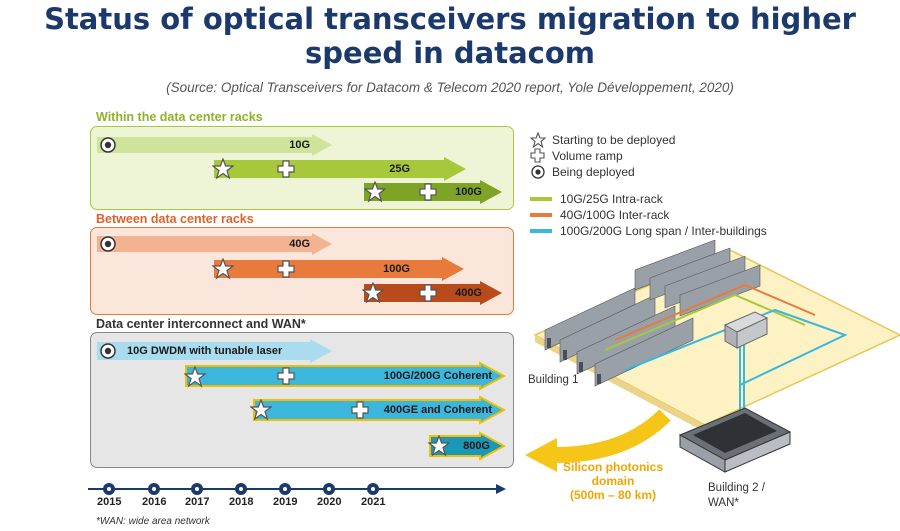  Describe the element at coordinates (611, 199) in the screenshot. I see `legend-line-label-intra-rack: 10G/25G Intra-rack` at that location.